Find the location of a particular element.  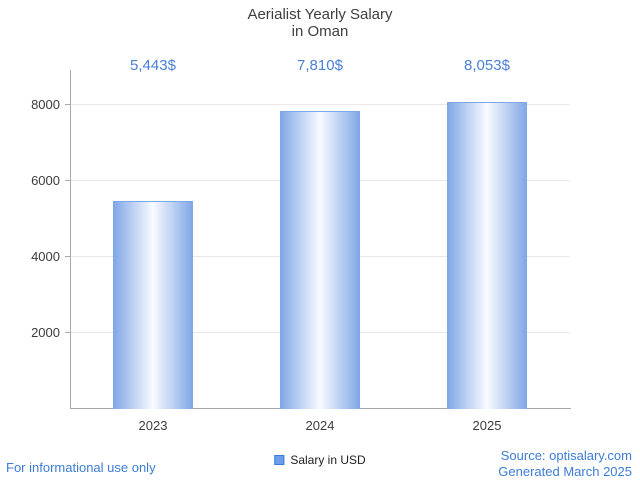

disclaimer-text: For informational use only is located at coordinates (81, 467).